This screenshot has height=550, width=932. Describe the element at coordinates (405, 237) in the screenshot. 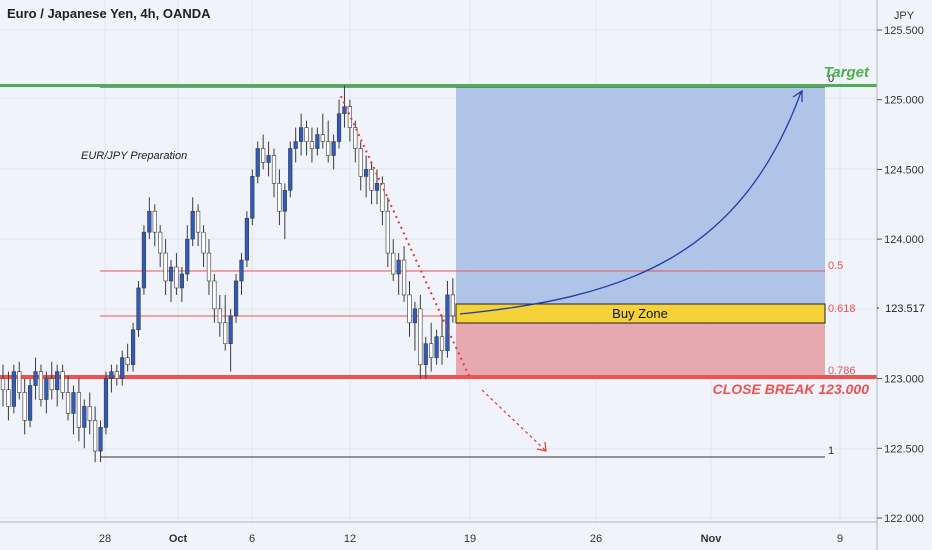

I see `trendline-dotted` at that location.